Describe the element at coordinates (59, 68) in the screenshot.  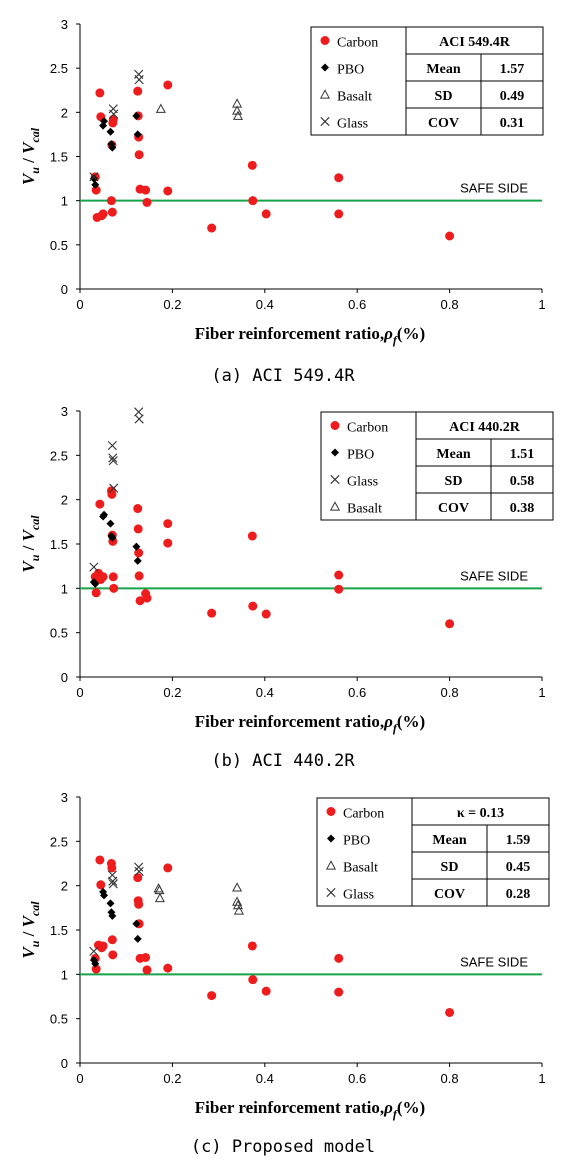
I see `y-tick-label: 2.5` at that location.